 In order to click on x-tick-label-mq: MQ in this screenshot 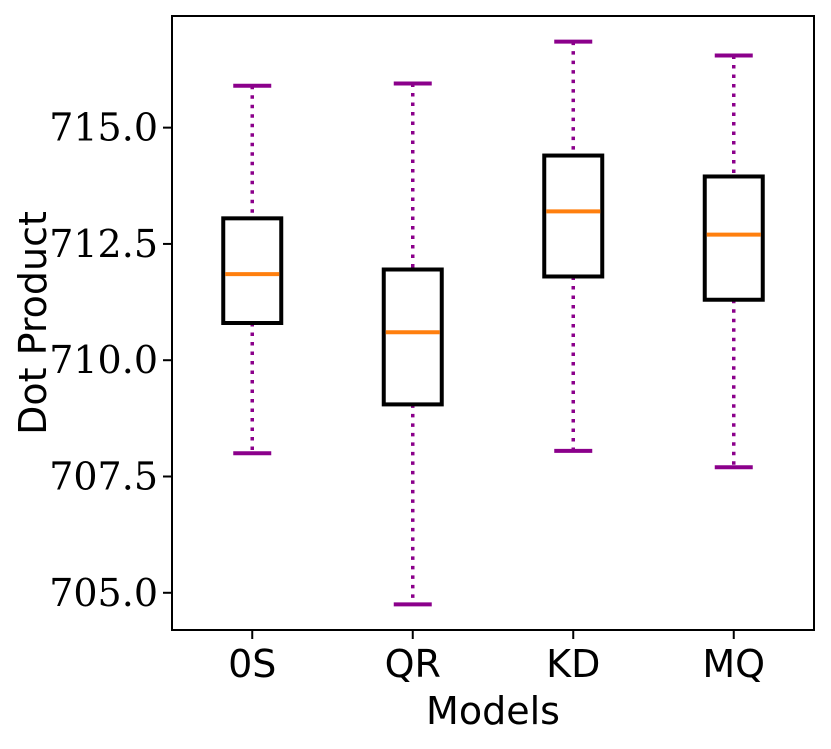, I will do `click(733, 664)`.